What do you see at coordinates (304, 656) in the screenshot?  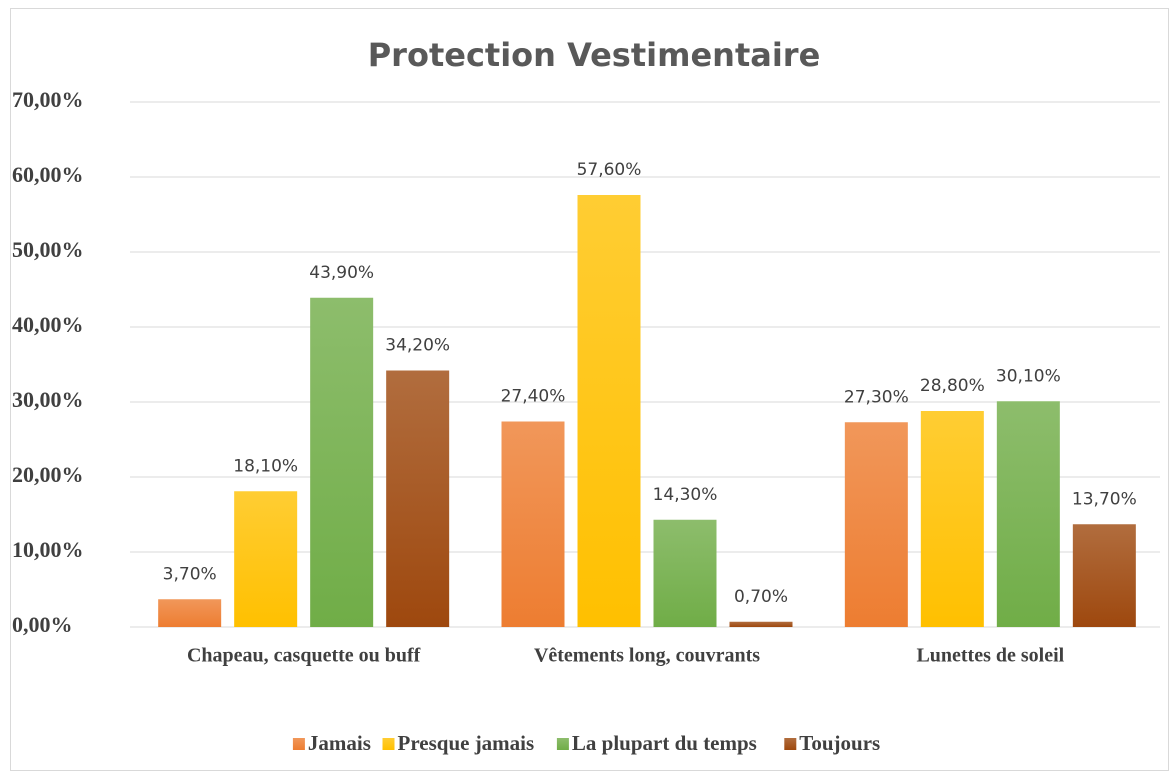 I see `x-tick-label: Chapeau, casquette ou buff` at bounding box center [304, 656].